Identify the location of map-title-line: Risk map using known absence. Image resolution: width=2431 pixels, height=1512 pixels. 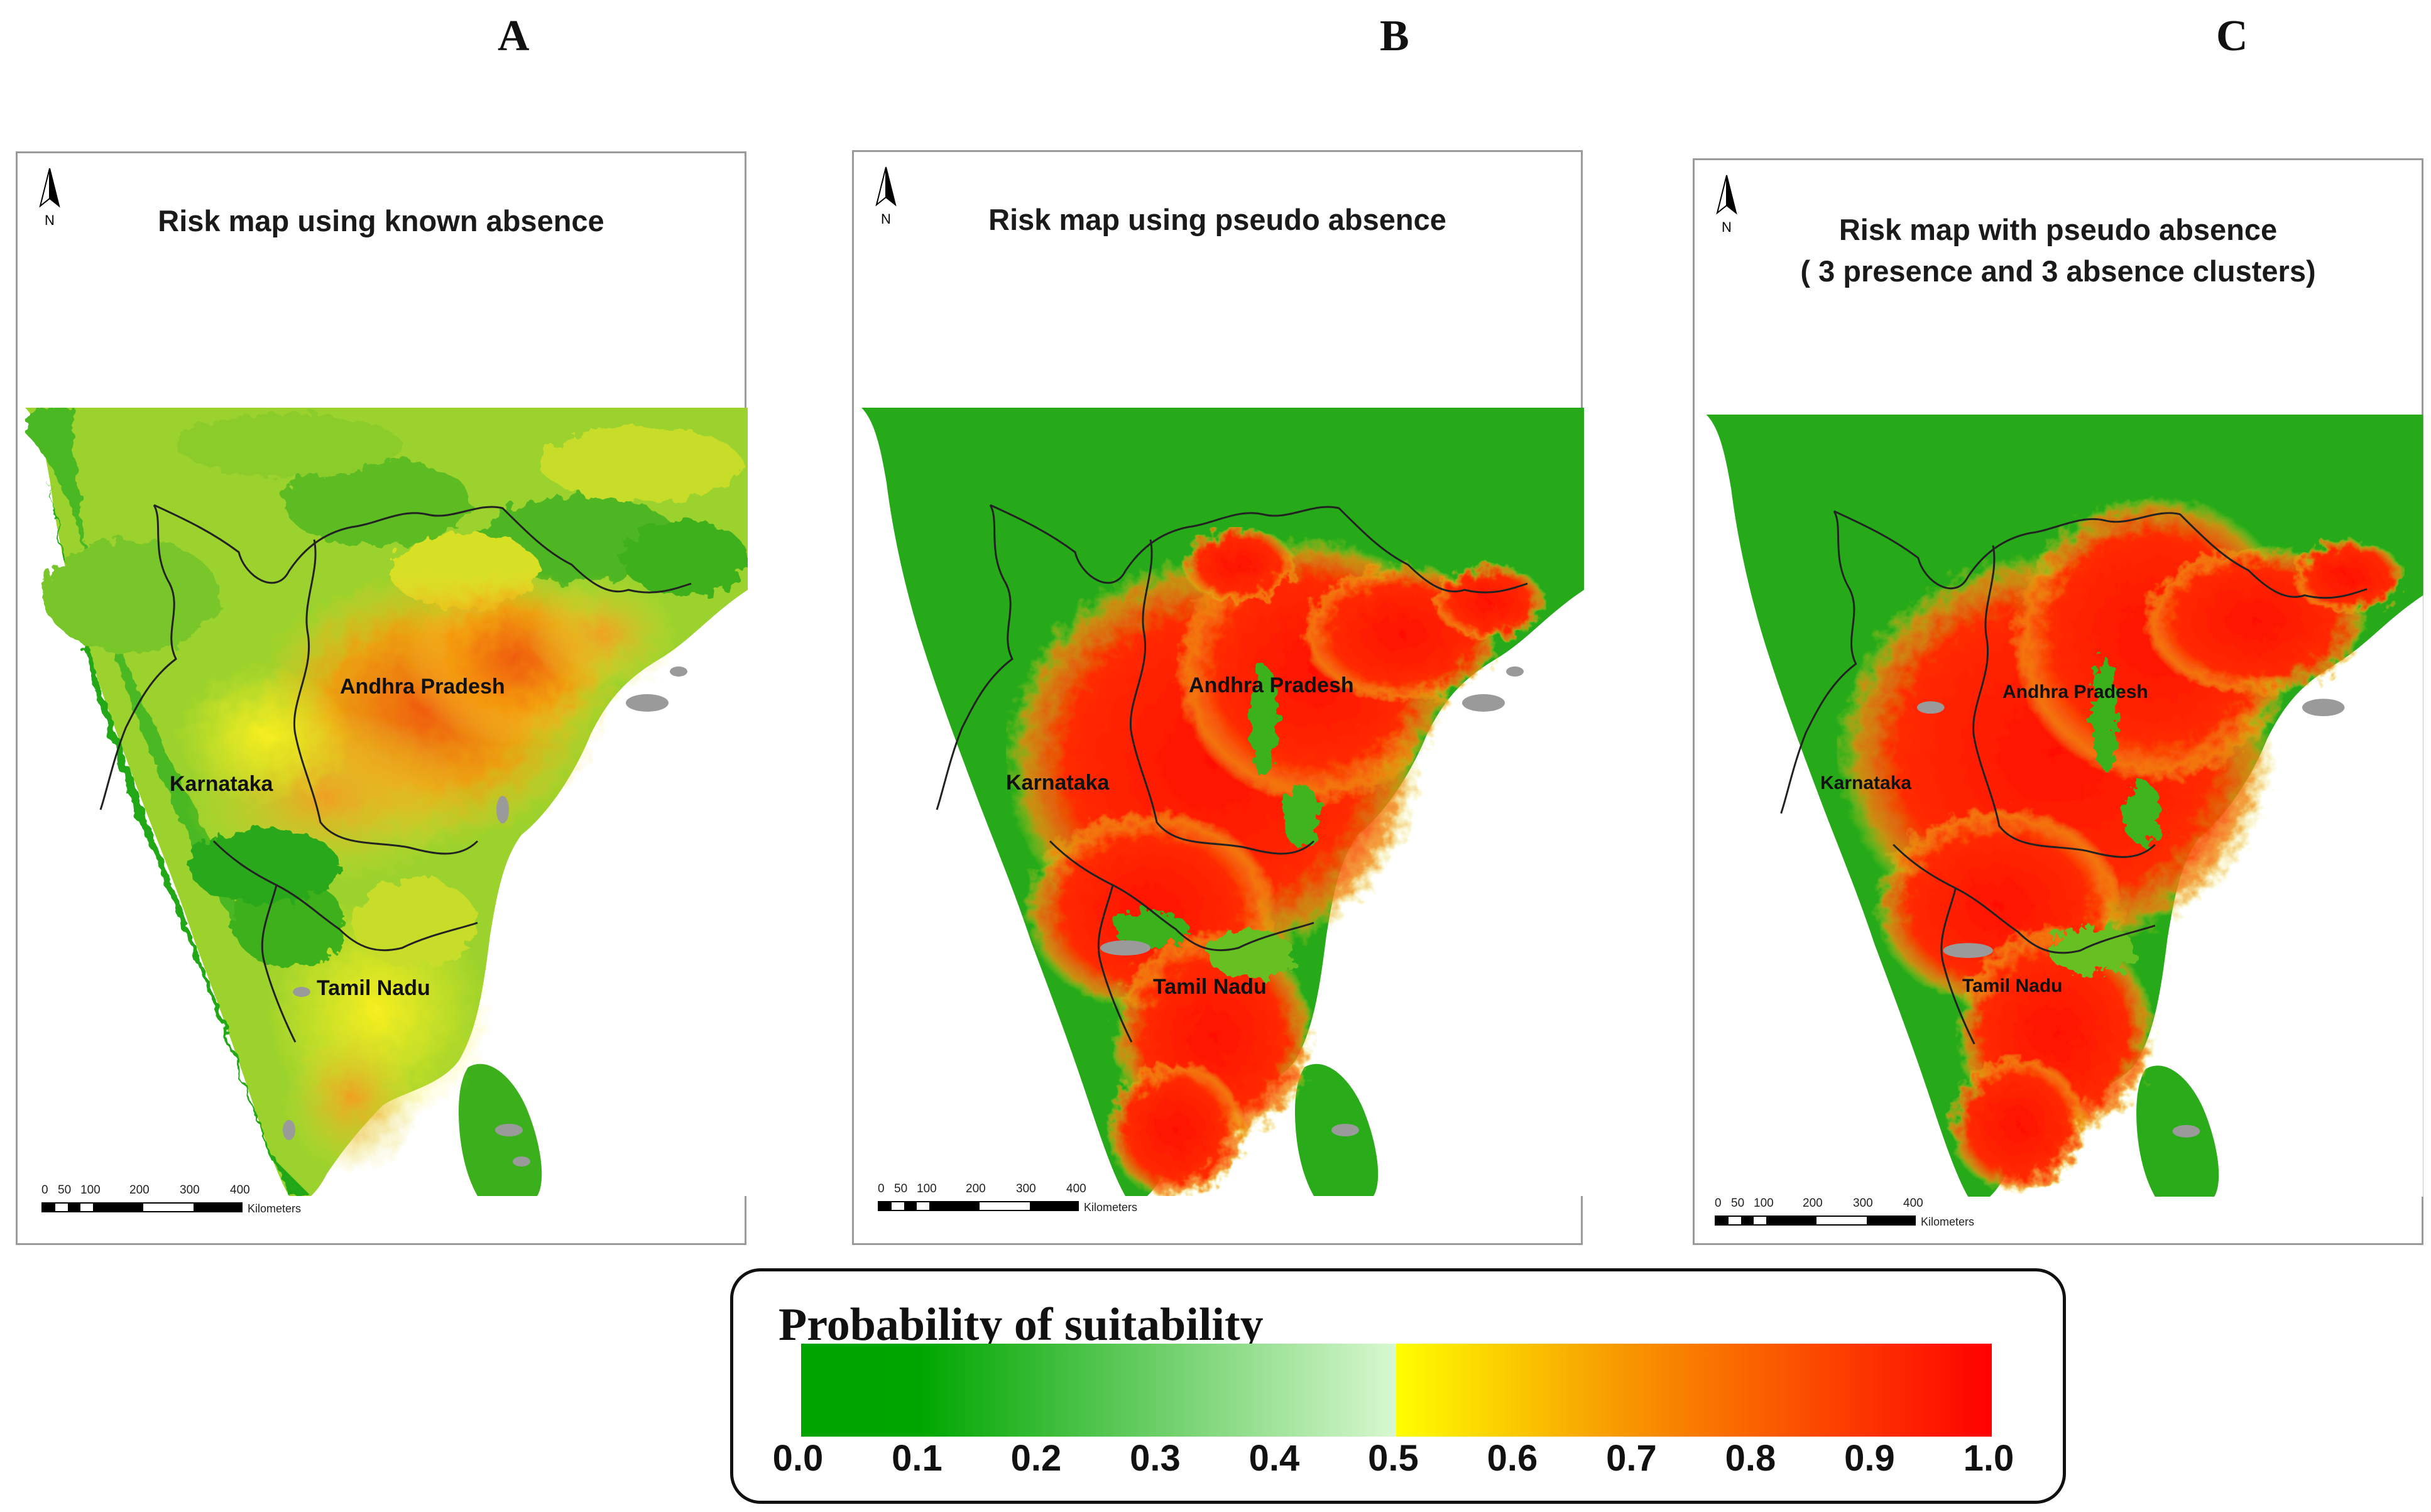
(381, 220).